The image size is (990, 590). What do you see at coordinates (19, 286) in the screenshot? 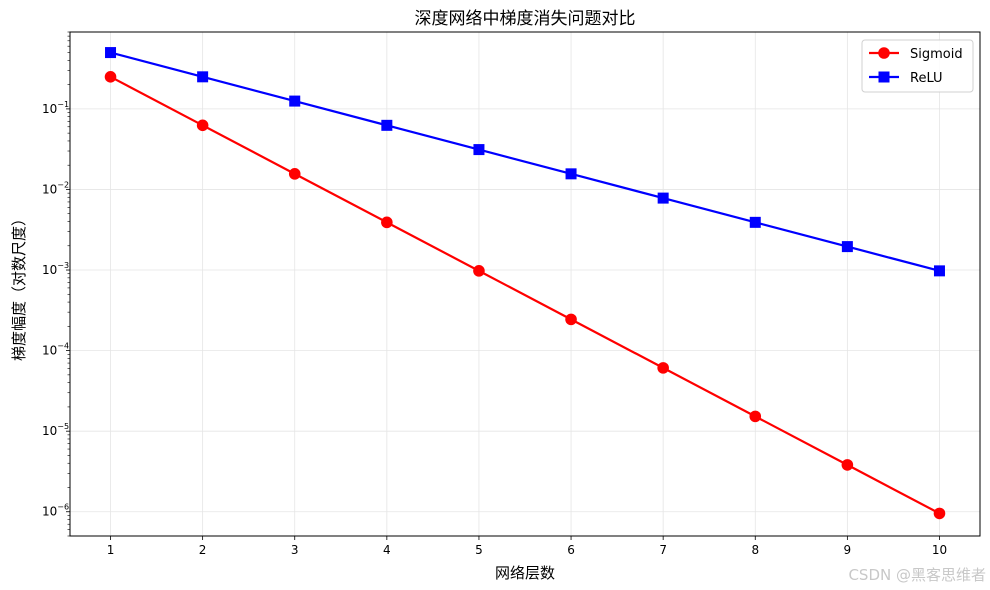
I see `y-axis-label: 梯度幅度（对数尺度）` at bounding box center [19, 286].